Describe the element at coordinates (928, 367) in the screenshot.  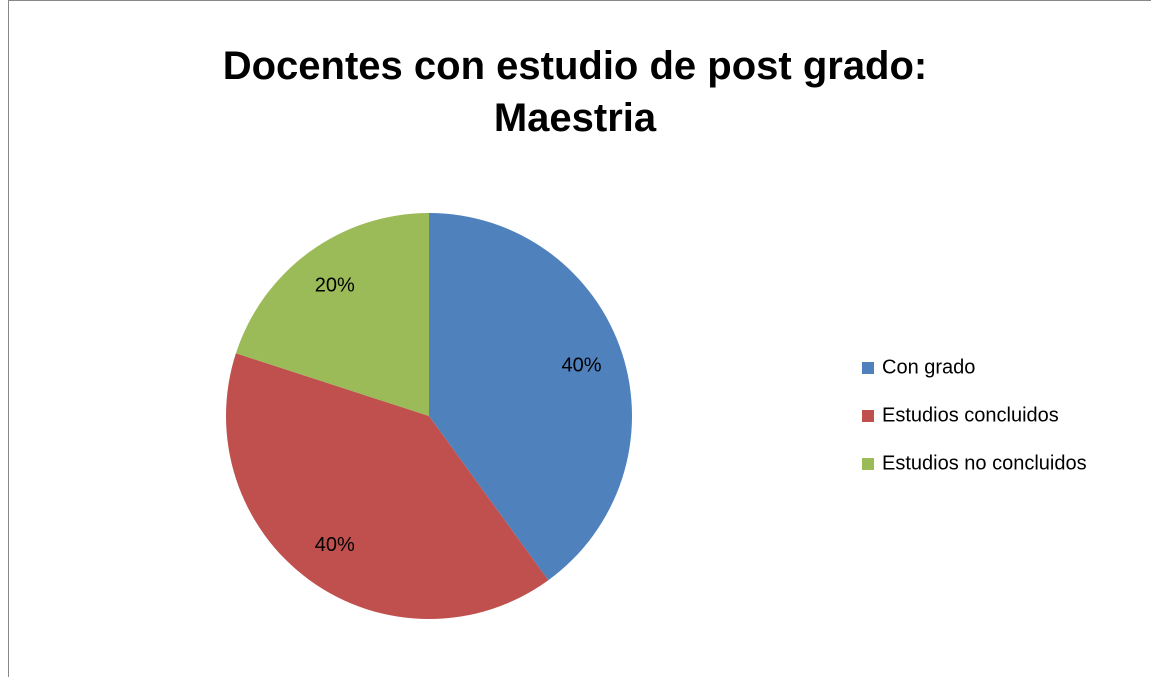
I see `legend-label: Con grado` at that location.